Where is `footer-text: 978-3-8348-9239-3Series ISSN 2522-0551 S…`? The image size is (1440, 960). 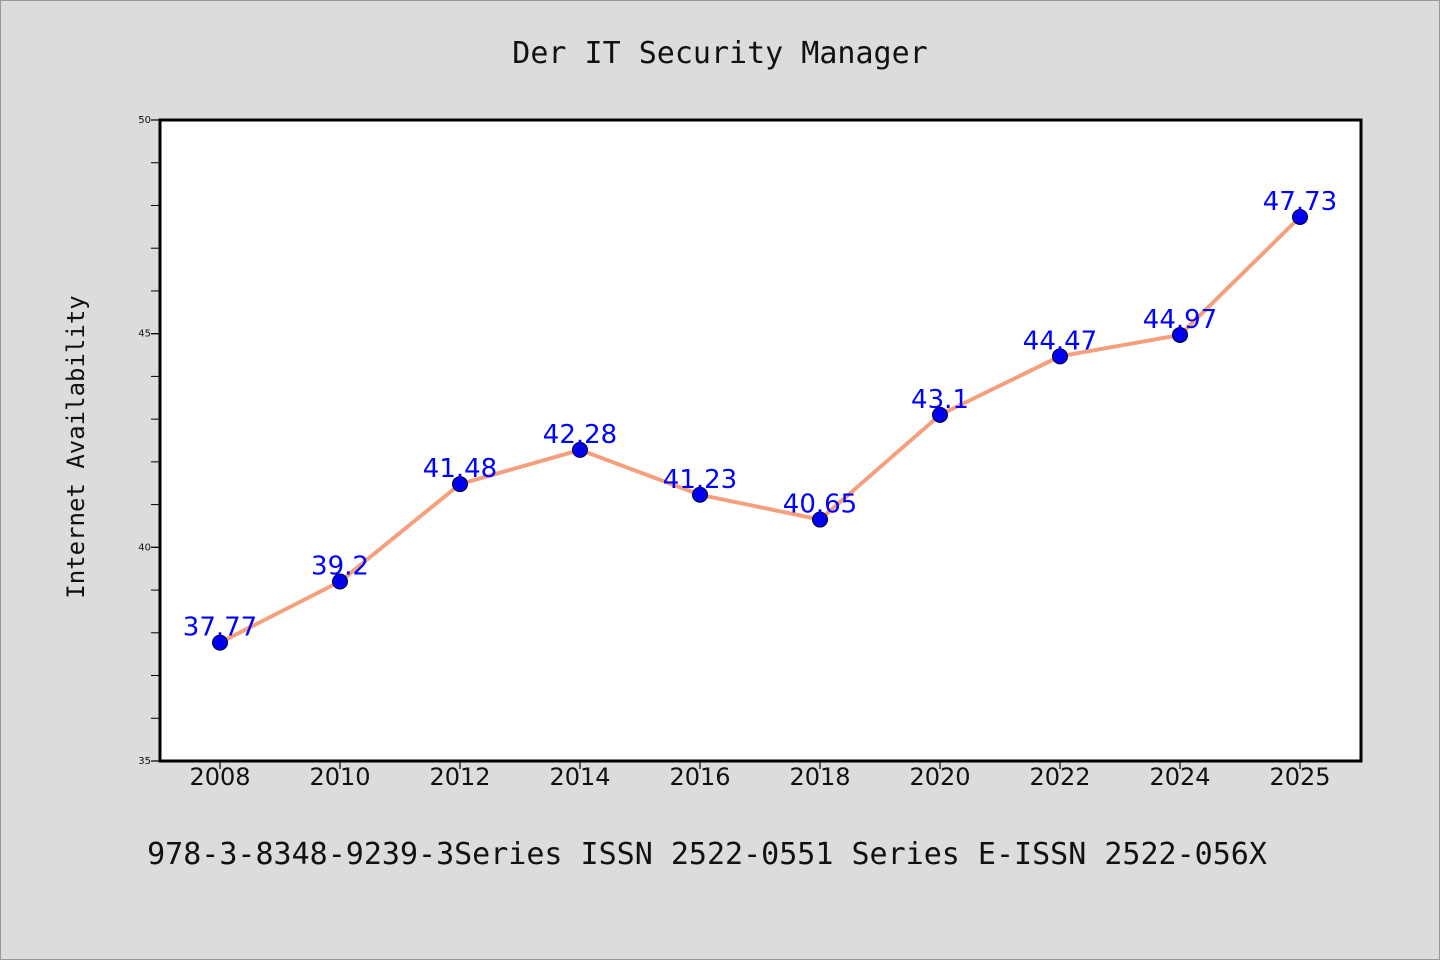 footer-text: 978-3-8348-9239-3Series ISSN 2522-0551 S… is located at coordinates (707, 854).